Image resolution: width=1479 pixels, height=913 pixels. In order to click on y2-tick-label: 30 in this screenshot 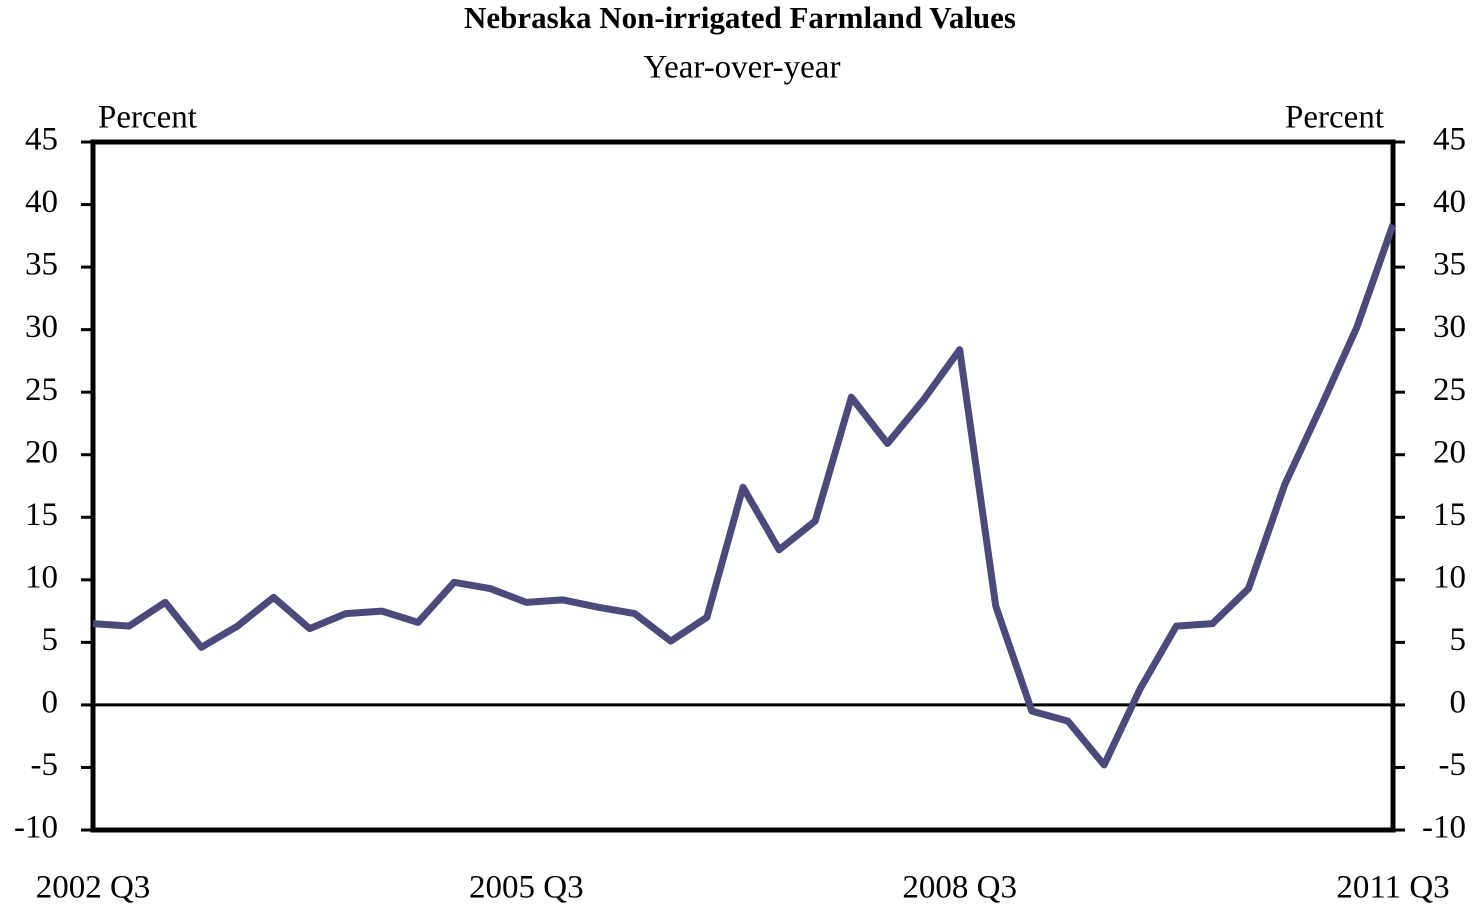, I will do `click(1449, 327)`.